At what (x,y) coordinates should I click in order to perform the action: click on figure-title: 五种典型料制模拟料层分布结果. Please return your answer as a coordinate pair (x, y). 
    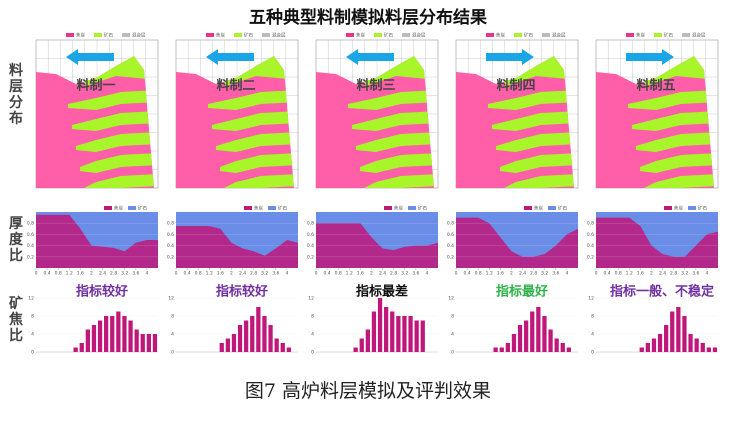
    Looking at the image, I should click on (368, 17).